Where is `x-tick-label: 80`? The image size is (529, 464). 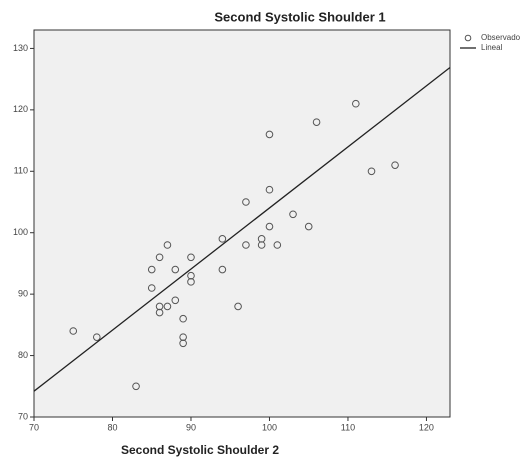 x-tick-label: 80 is located at coordinates (112, 427).